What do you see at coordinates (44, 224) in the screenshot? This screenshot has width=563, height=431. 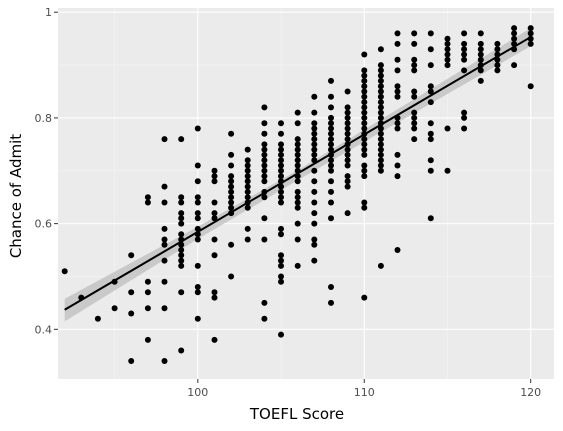 I see `y-tick-label: 0.6` at bounding box center [44, 224].